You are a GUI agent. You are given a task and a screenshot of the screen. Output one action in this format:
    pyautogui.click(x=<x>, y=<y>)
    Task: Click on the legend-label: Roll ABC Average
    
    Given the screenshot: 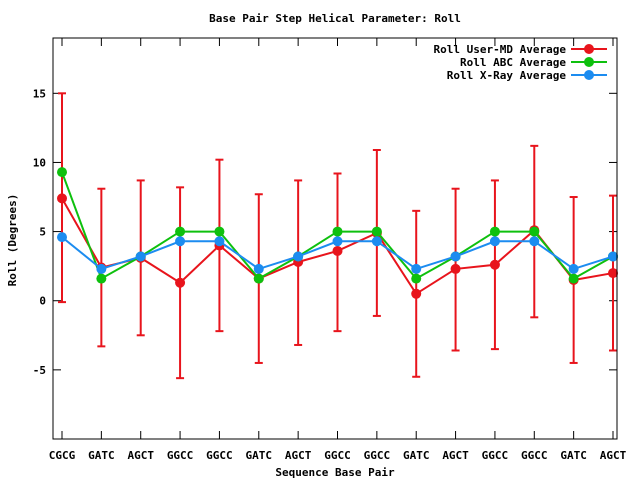 What is the action you would take?
    pyautogui.click(x=513, y=62)
    